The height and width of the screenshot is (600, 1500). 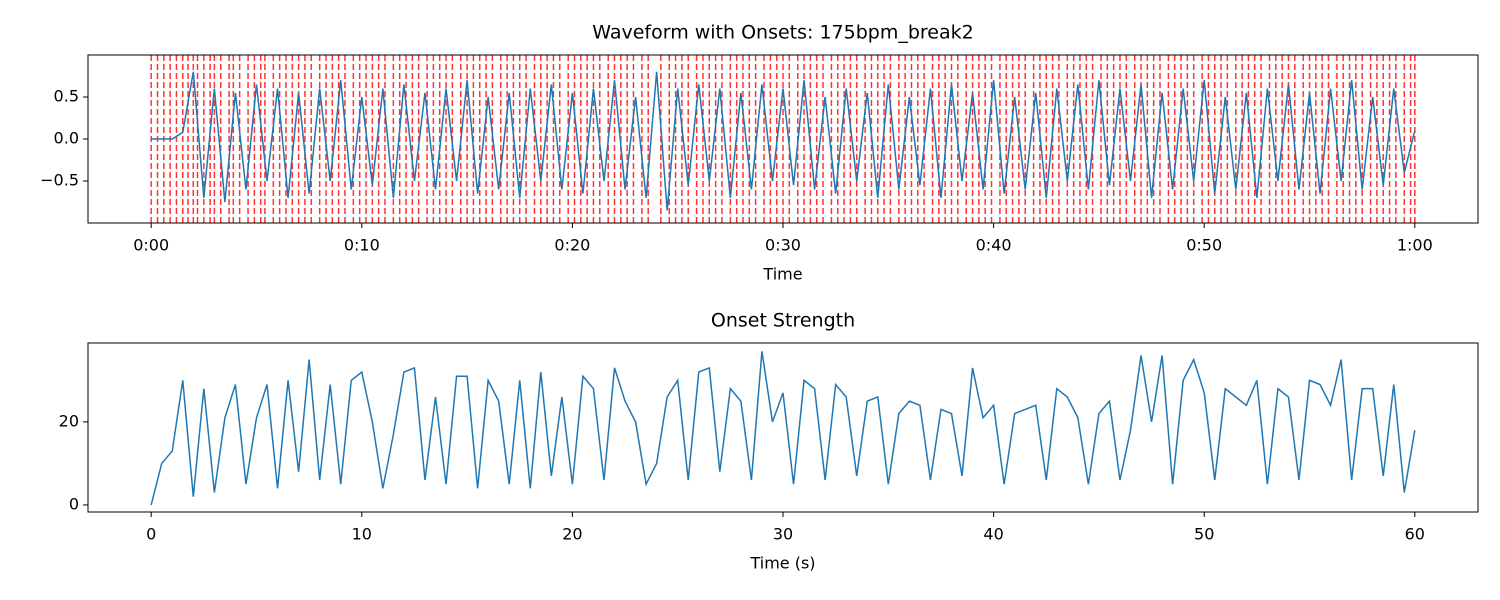 What do you see at coordinates (782, 33) in the screenshot?
I see `chart-title: Waveform with Onsets: 175bpm_break2` at bounding box center [782, 33].